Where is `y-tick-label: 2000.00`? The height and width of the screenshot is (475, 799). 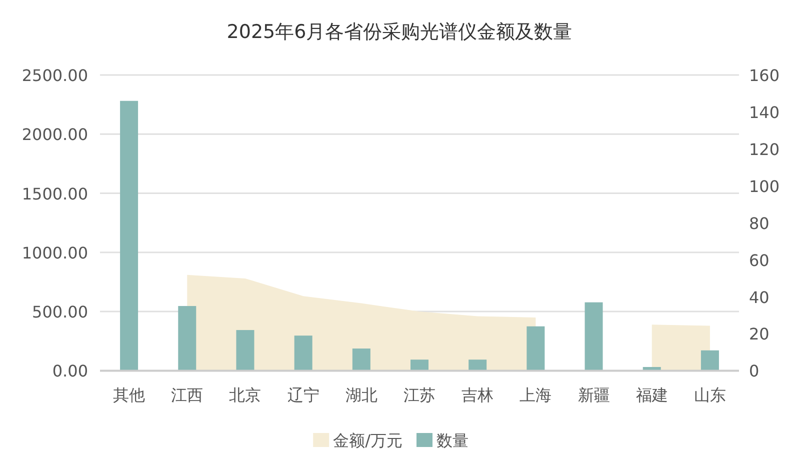
y-tick-label: 2000.00 is located at coordinates (55, 134).